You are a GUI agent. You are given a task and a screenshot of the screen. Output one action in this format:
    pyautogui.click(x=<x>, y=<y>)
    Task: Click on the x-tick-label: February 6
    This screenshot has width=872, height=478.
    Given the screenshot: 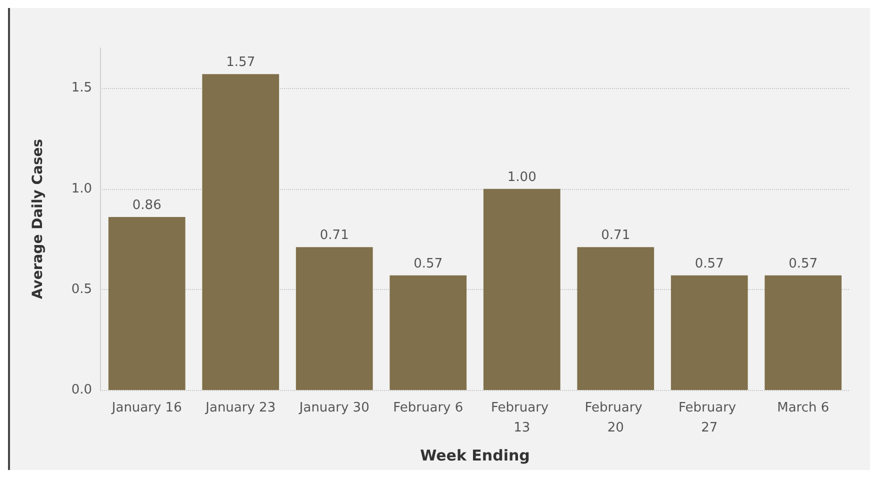 What is the action you would take?
    pyautogui.click(x=428, y=408)
    